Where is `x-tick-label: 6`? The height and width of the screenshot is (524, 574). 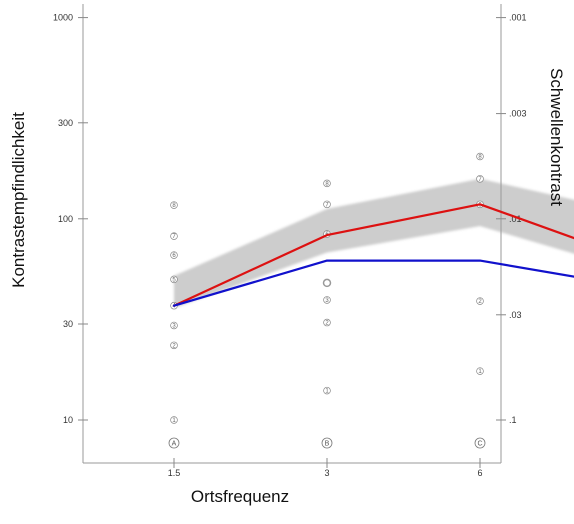
x-tick-label: 6 is located at coordinates (479, 473).